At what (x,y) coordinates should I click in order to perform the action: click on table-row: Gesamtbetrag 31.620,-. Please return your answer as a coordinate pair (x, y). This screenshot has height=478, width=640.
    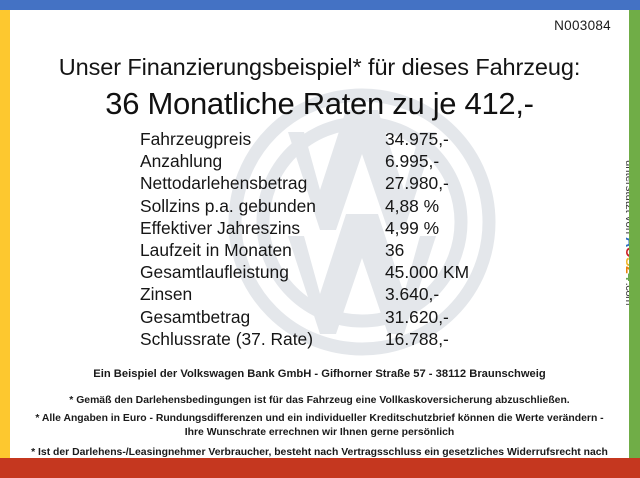
    Looking at the image, I should click on (320, 317).